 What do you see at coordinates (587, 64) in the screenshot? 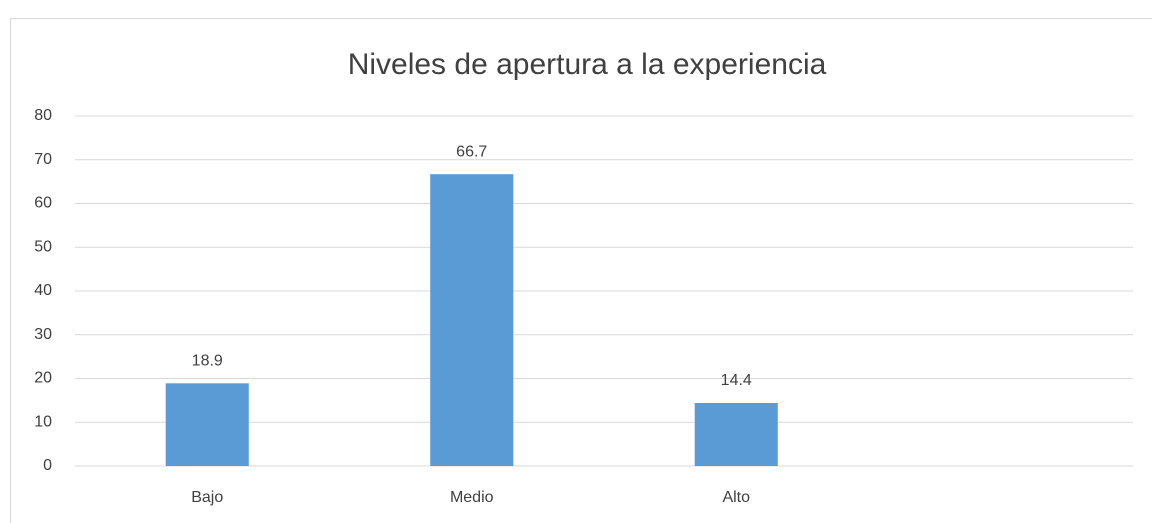
I see `chart-title: Niveles de apertura a la experiencia` at bounding box center [587, 64].